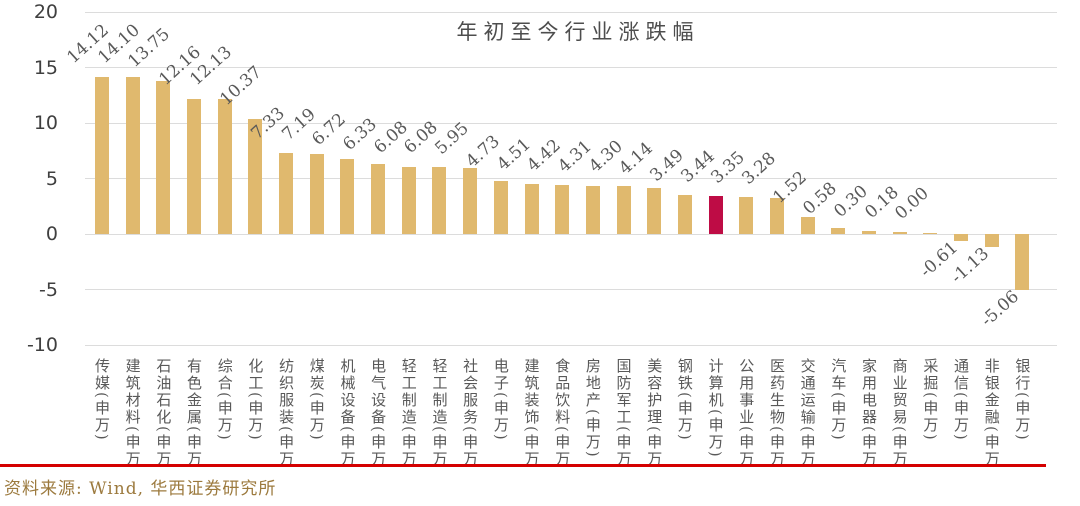  Describe the element at coordinates (286, 411) in the screenshot. I see `x-axis-label: 纺织服装(申万)` at that location.